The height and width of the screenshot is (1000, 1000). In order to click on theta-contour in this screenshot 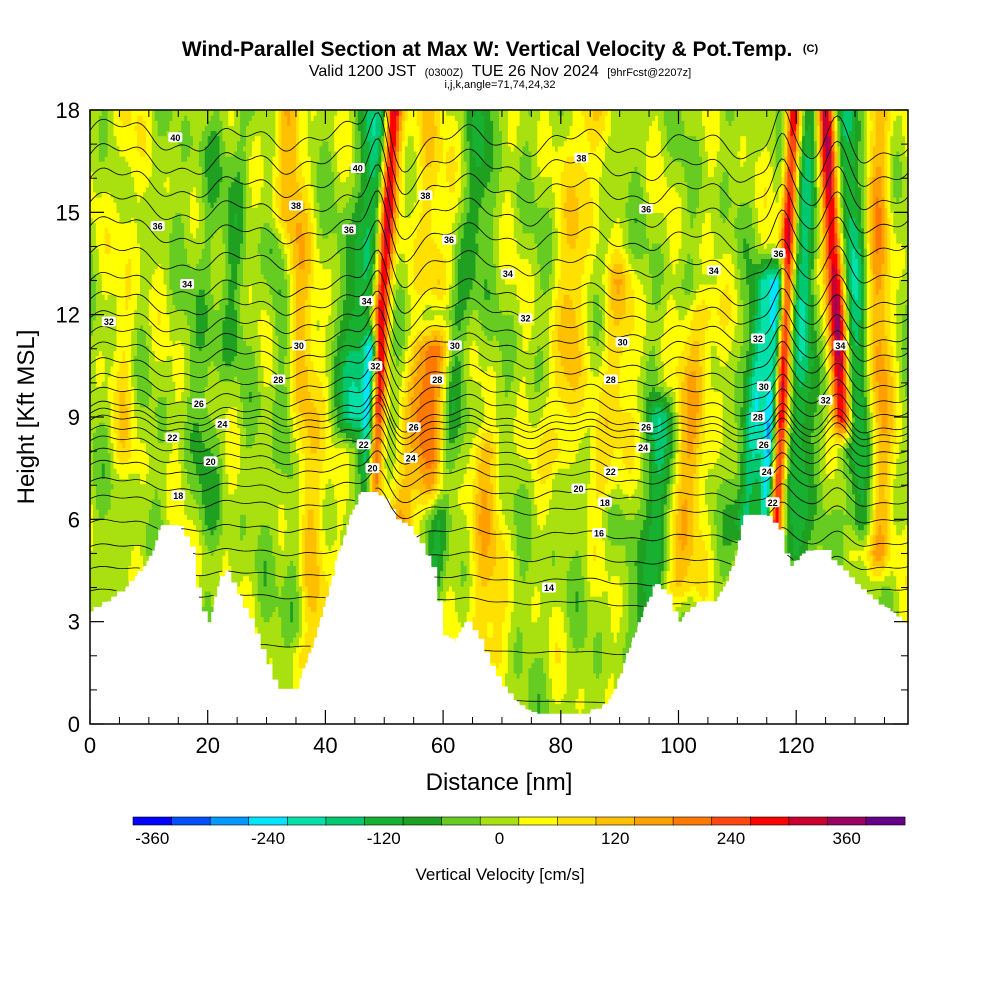, I will do `click(499, 578)`.